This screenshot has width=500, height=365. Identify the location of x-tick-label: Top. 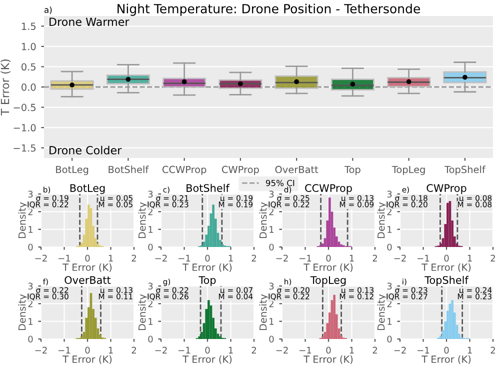
(352, 171).